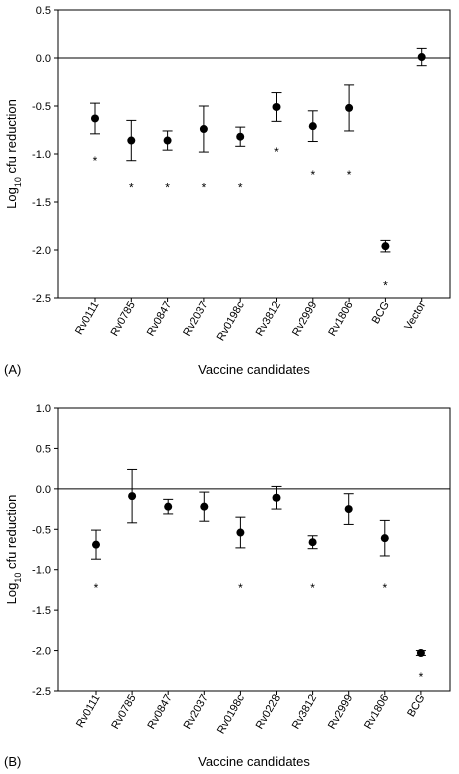  What do you see at coordinates (12, 761) in the screenshot?
I see `panel-label: (B)` at bounding box center [12, 761].